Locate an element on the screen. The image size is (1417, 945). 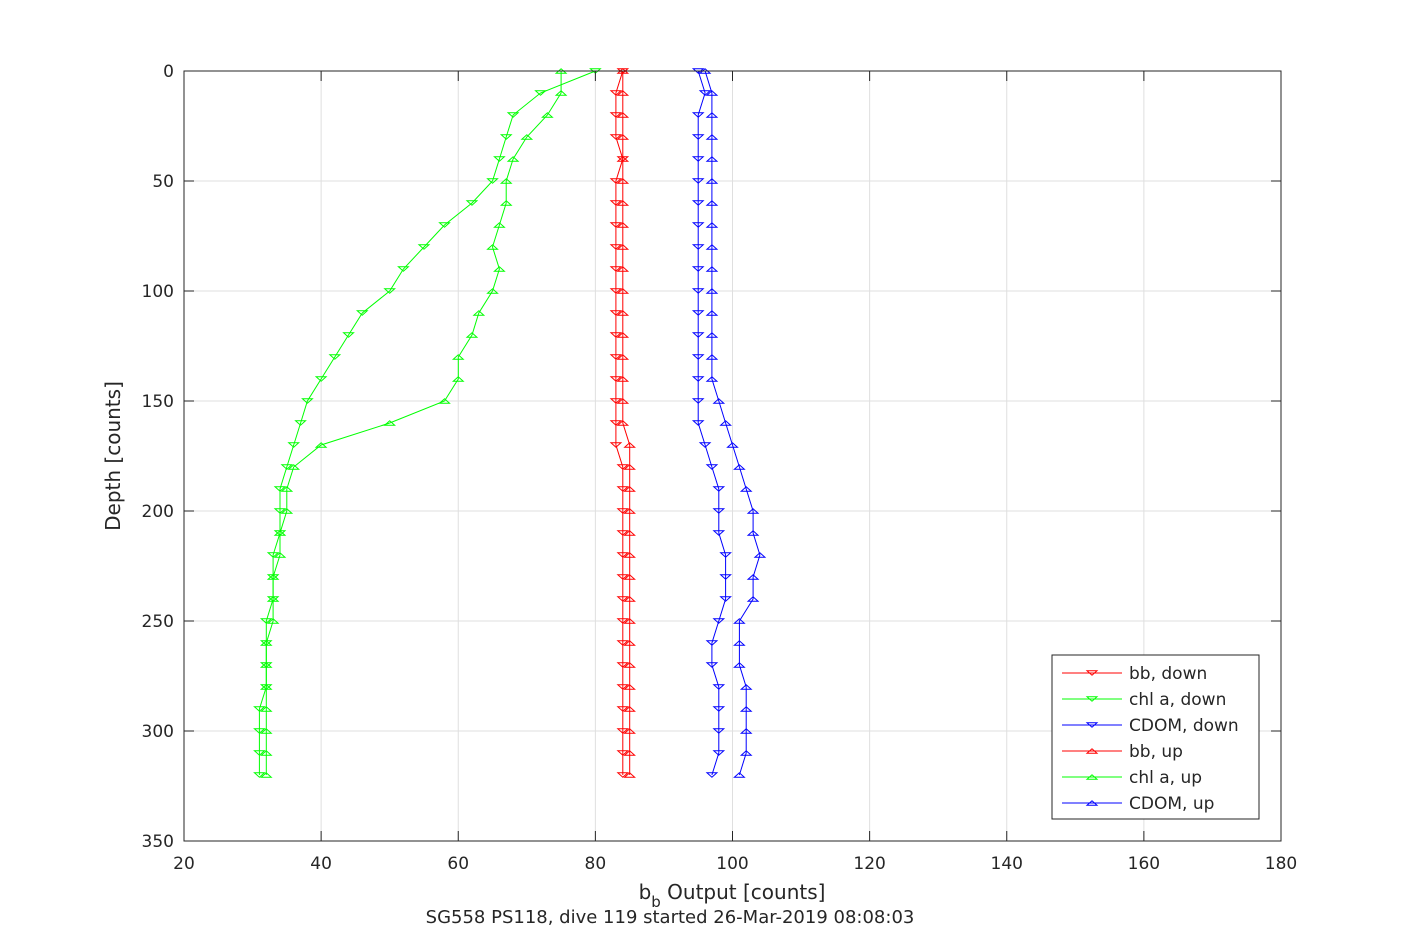
x-axis-label-subscript: b is located at coordinates (656, 902).